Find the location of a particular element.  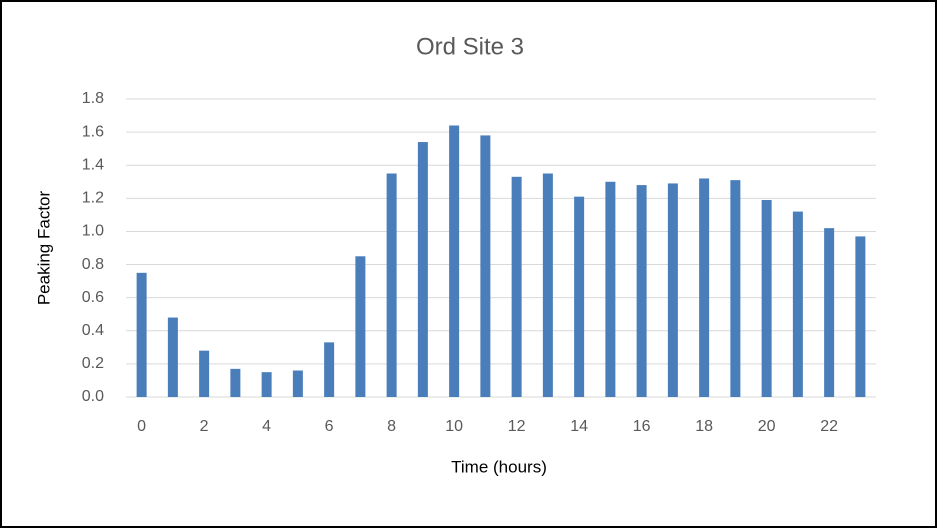

y-tick-label: 0.8 is located at coordinates (93, 264).